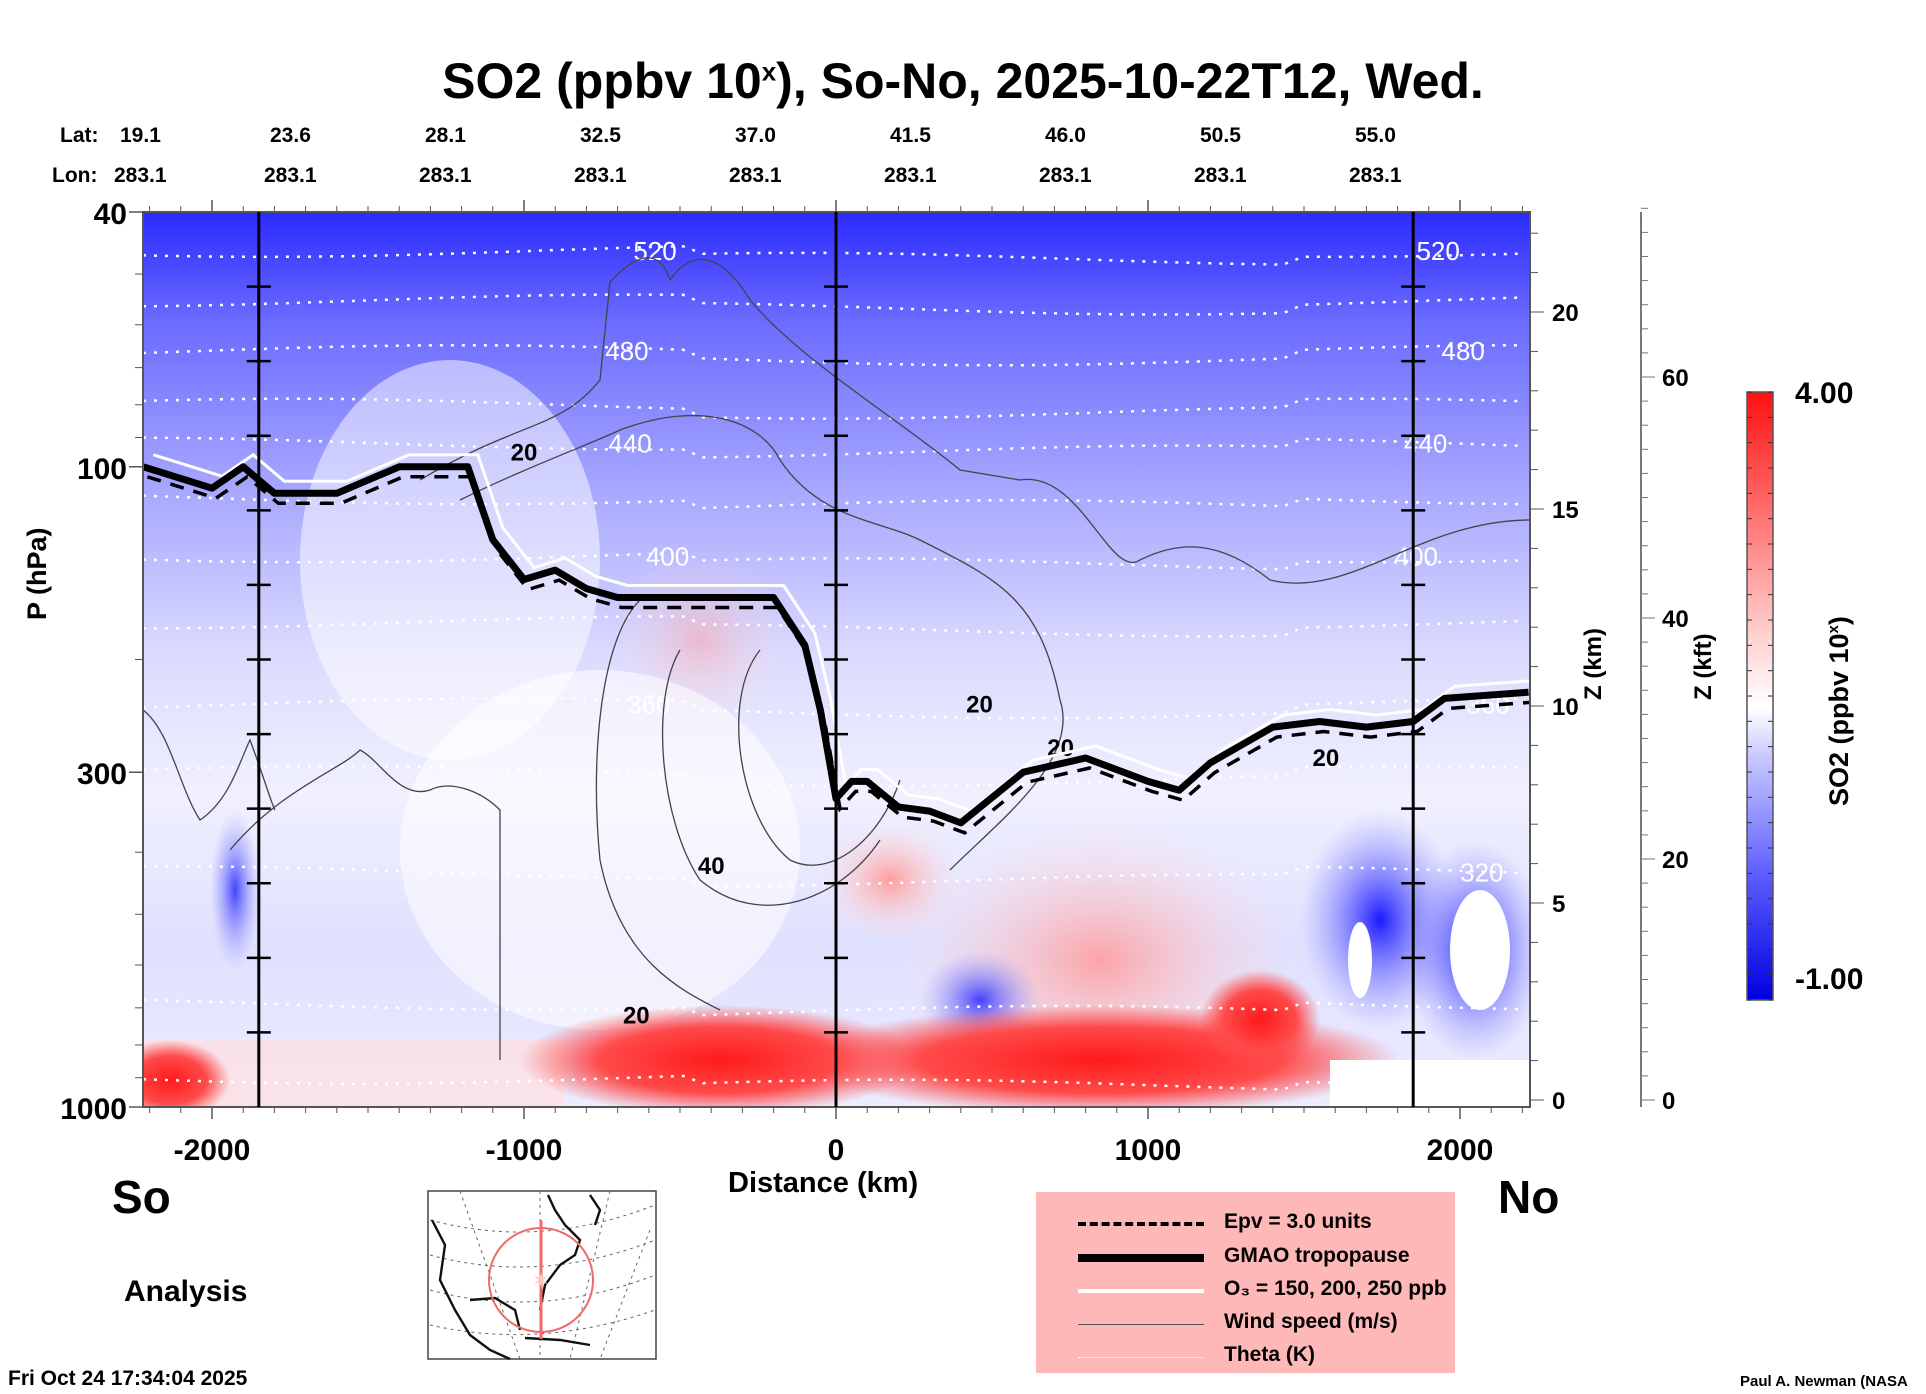  What do you see at coordinates (128, 1378) in the screenshot?
I see `timestamp: Fri Oct 24 17:34:04 2025` at bounding box center [128, 1378].